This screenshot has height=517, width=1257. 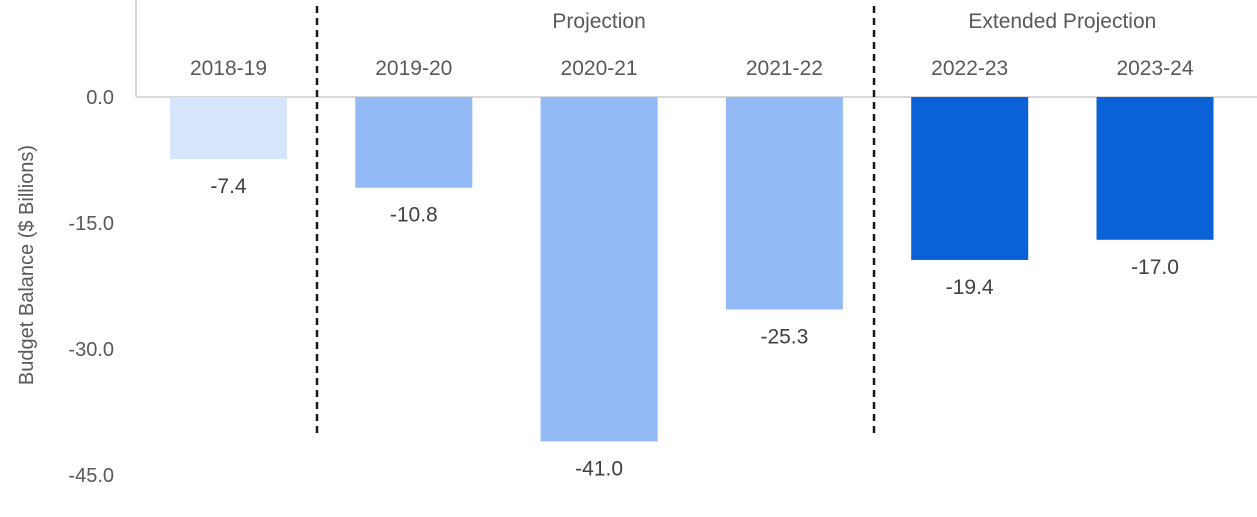 What do you see at coordinates (228, 68) in the screenshot?
I see `category-label: 2018-19` at bounding box center [228, 68].